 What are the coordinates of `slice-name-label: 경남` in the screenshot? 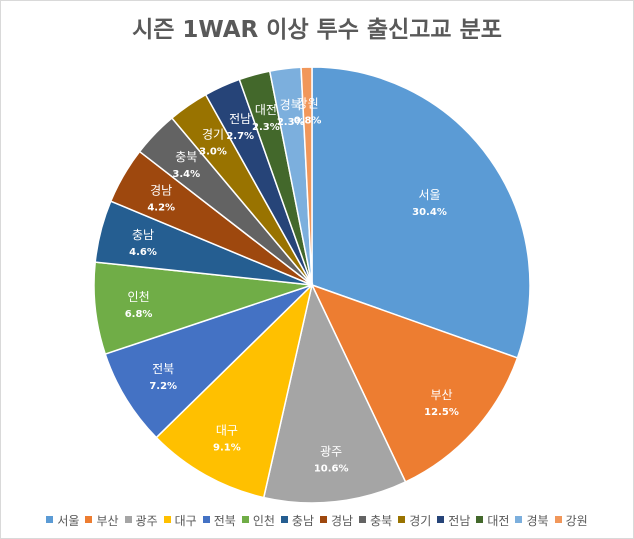 It's located at (161, 190).